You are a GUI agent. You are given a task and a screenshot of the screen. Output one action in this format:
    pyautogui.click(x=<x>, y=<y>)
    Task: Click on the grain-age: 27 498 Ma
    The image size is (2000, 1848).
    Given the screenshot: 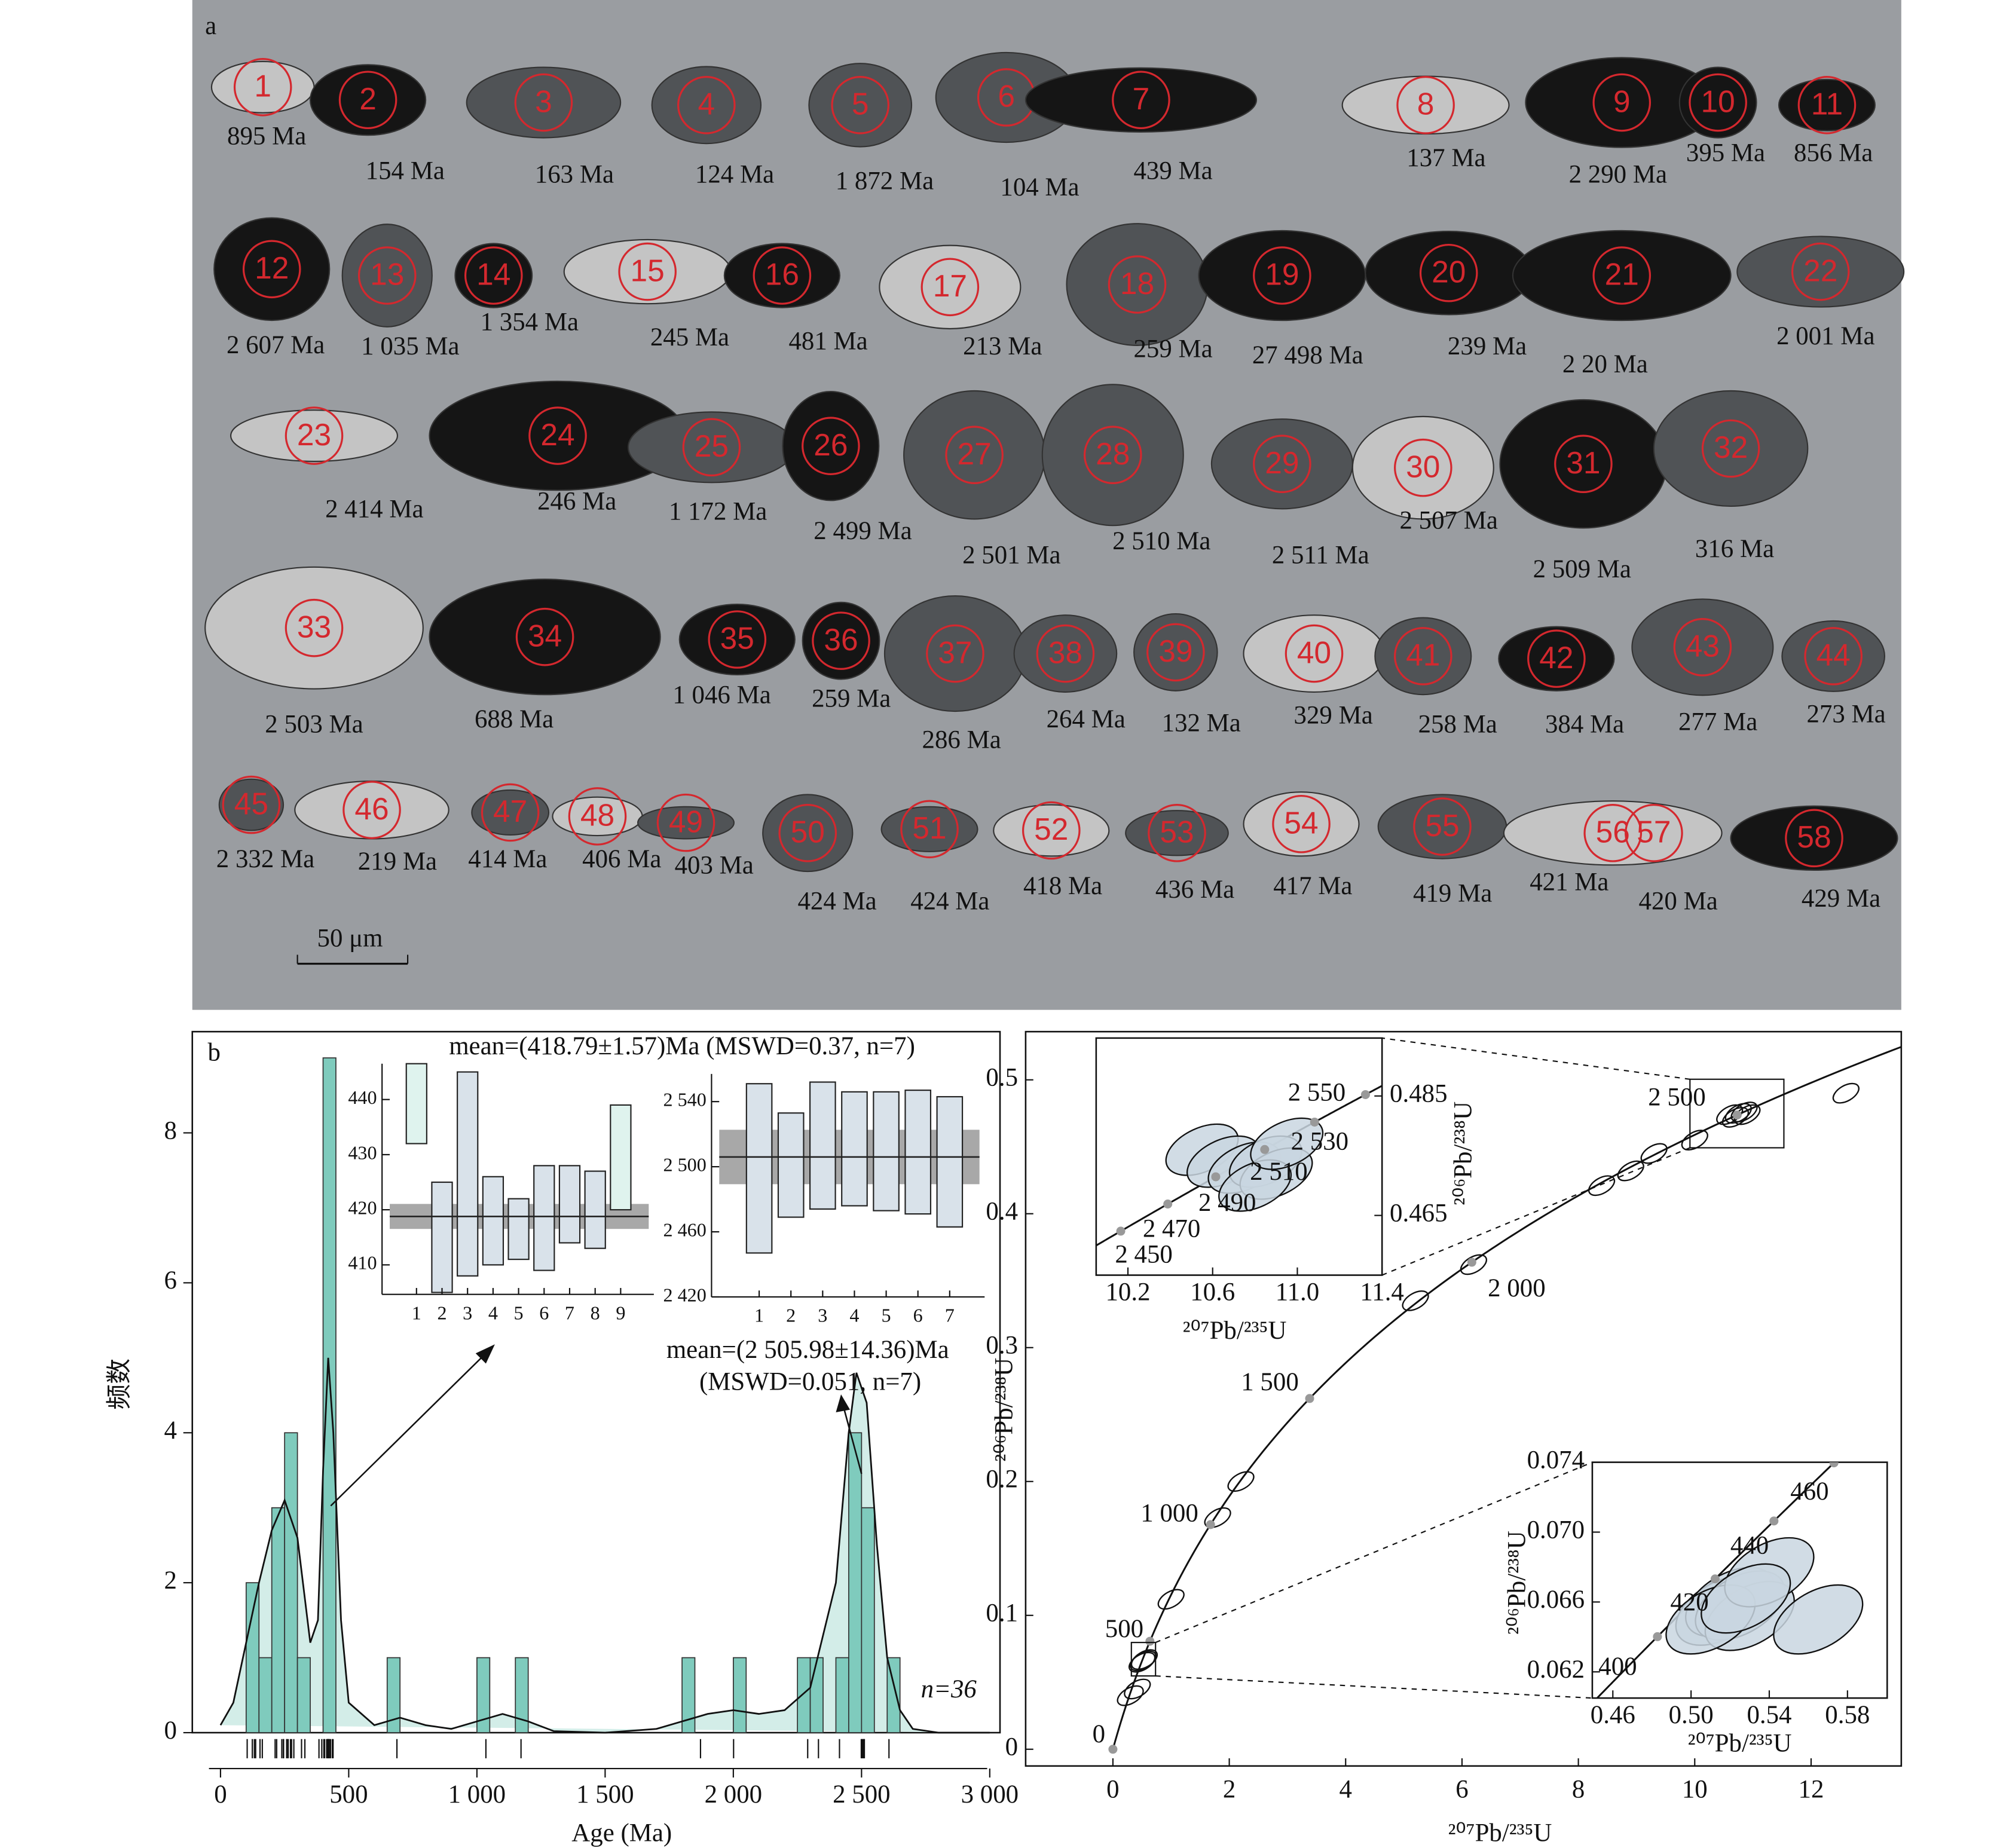 What is the action you would take?
    pyautogui.click(x=1308, y=355)
    